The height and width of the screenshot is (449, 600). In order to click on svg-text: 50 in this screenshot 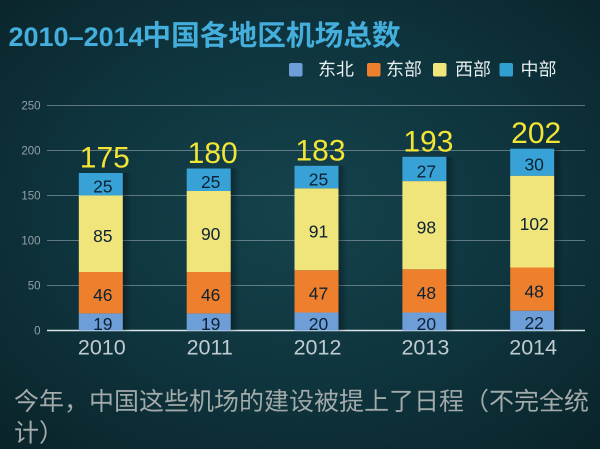, I will do `click(34, 287)`.